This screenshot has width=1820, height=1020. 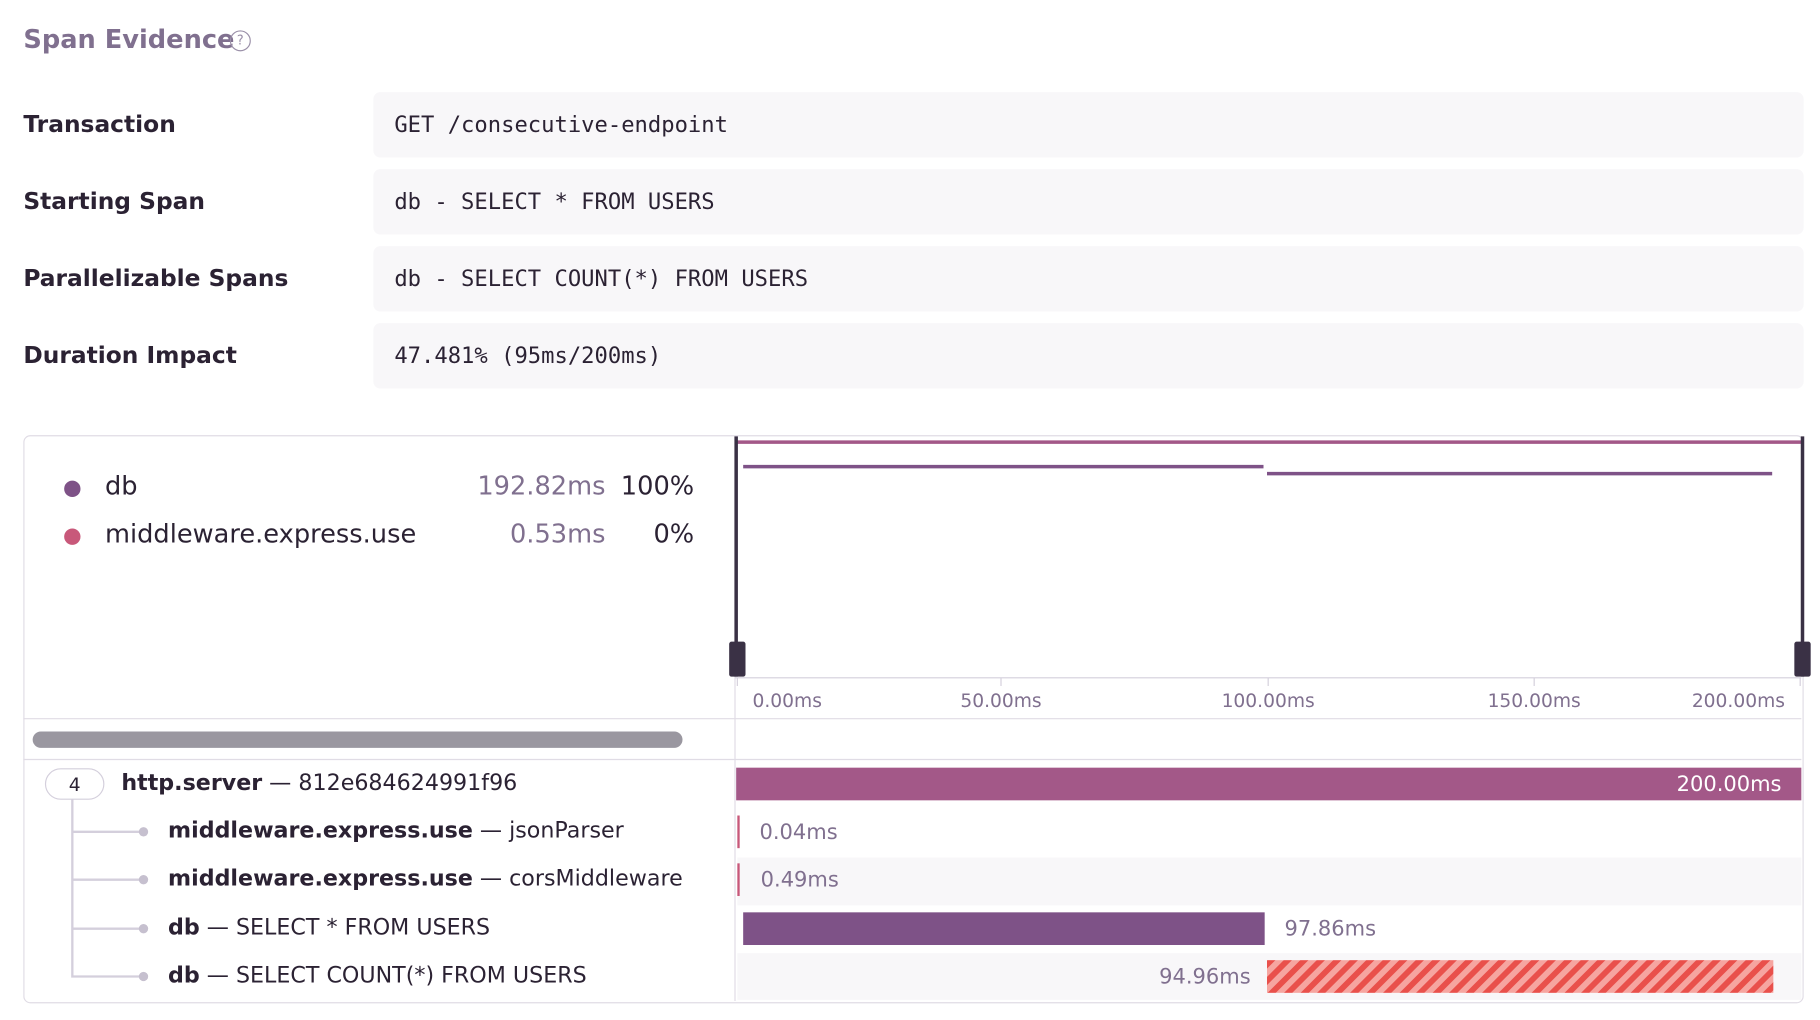 What do you see at coordinates (129, 40) in the screenshot?
I see `section-title: Span Evidence` at bounding box center [129, 40].